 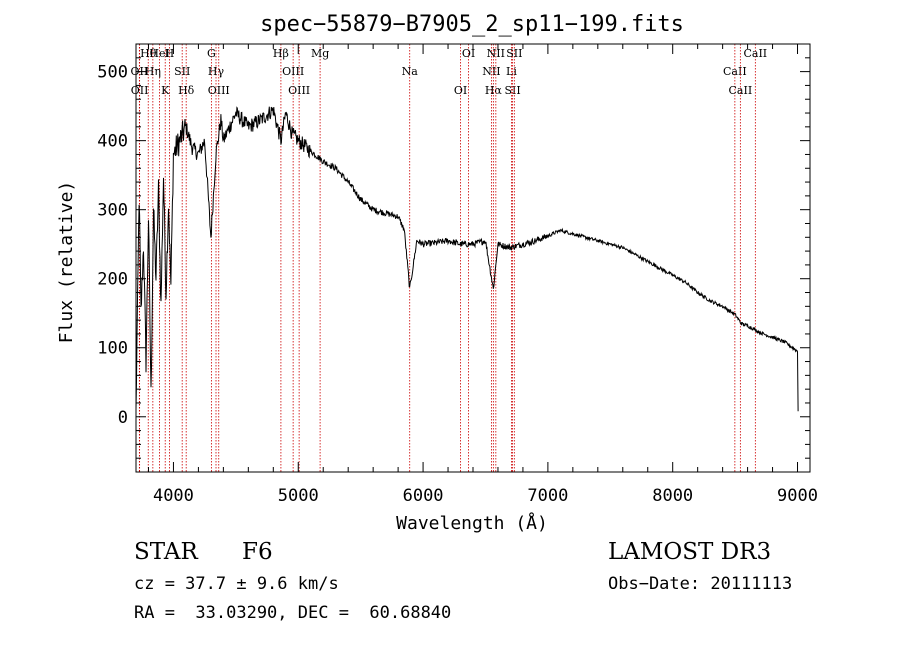 I want to click on line-label: OII, so click(x=140, y=90).